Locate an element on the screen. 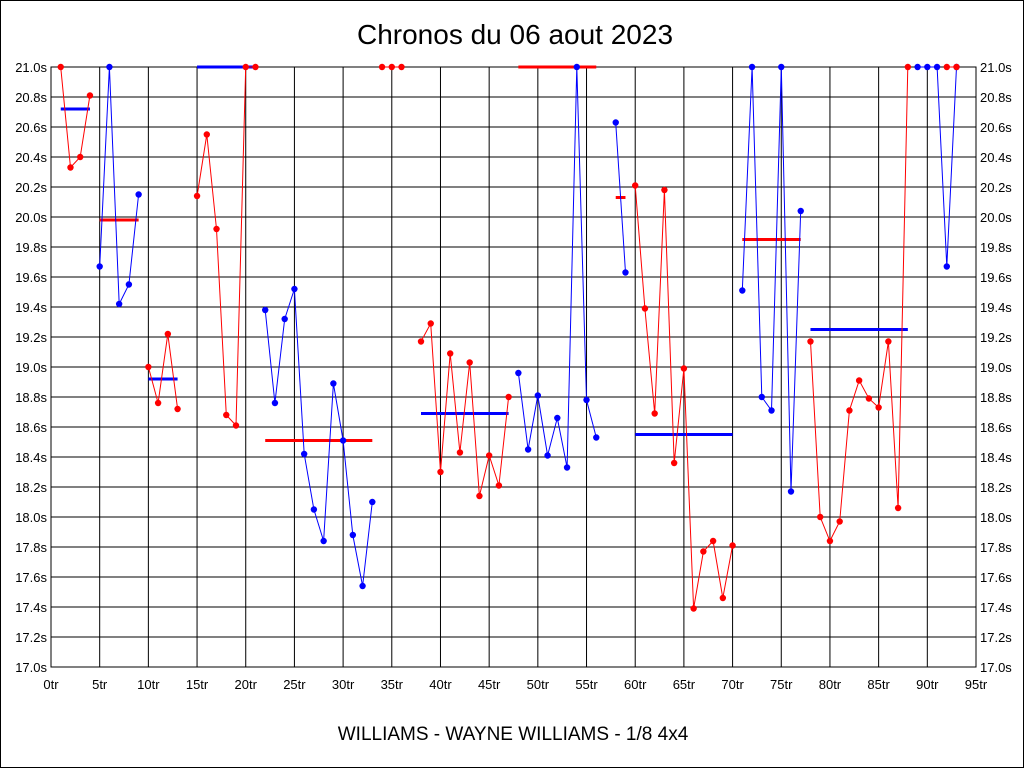 The height and width of the screenshot is (769, 1024). y-tick-label-left: 19.6s is located at coordinates (31, 277).